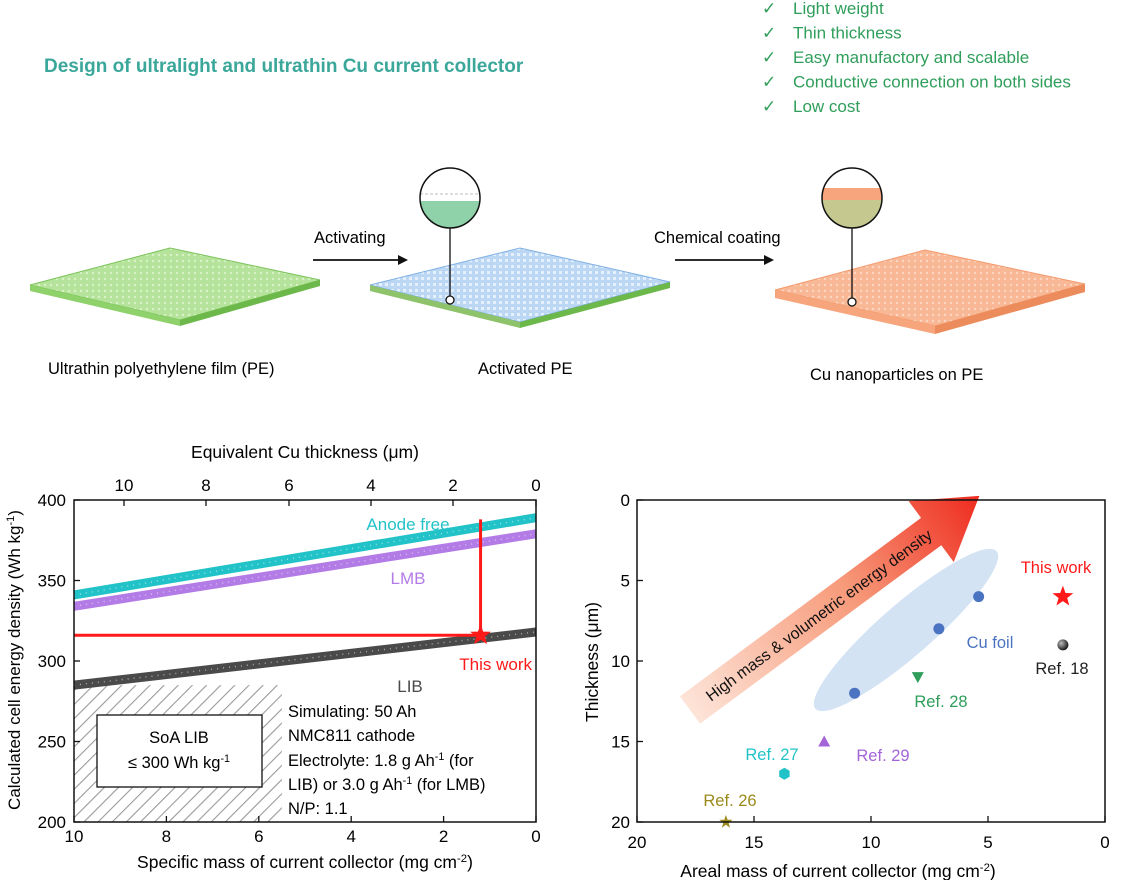  Describe the element at coordinates (52, 822) in the screenshot. I see `y-tick-label: 200` at that location.